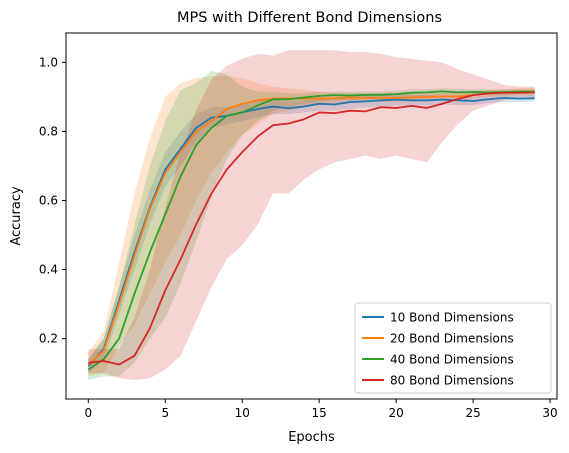 This screenshot has width=569, height=453. I want to click on legend-item-20-bond-dimensions: 20 Bond Dimensions, so click(438, 339).